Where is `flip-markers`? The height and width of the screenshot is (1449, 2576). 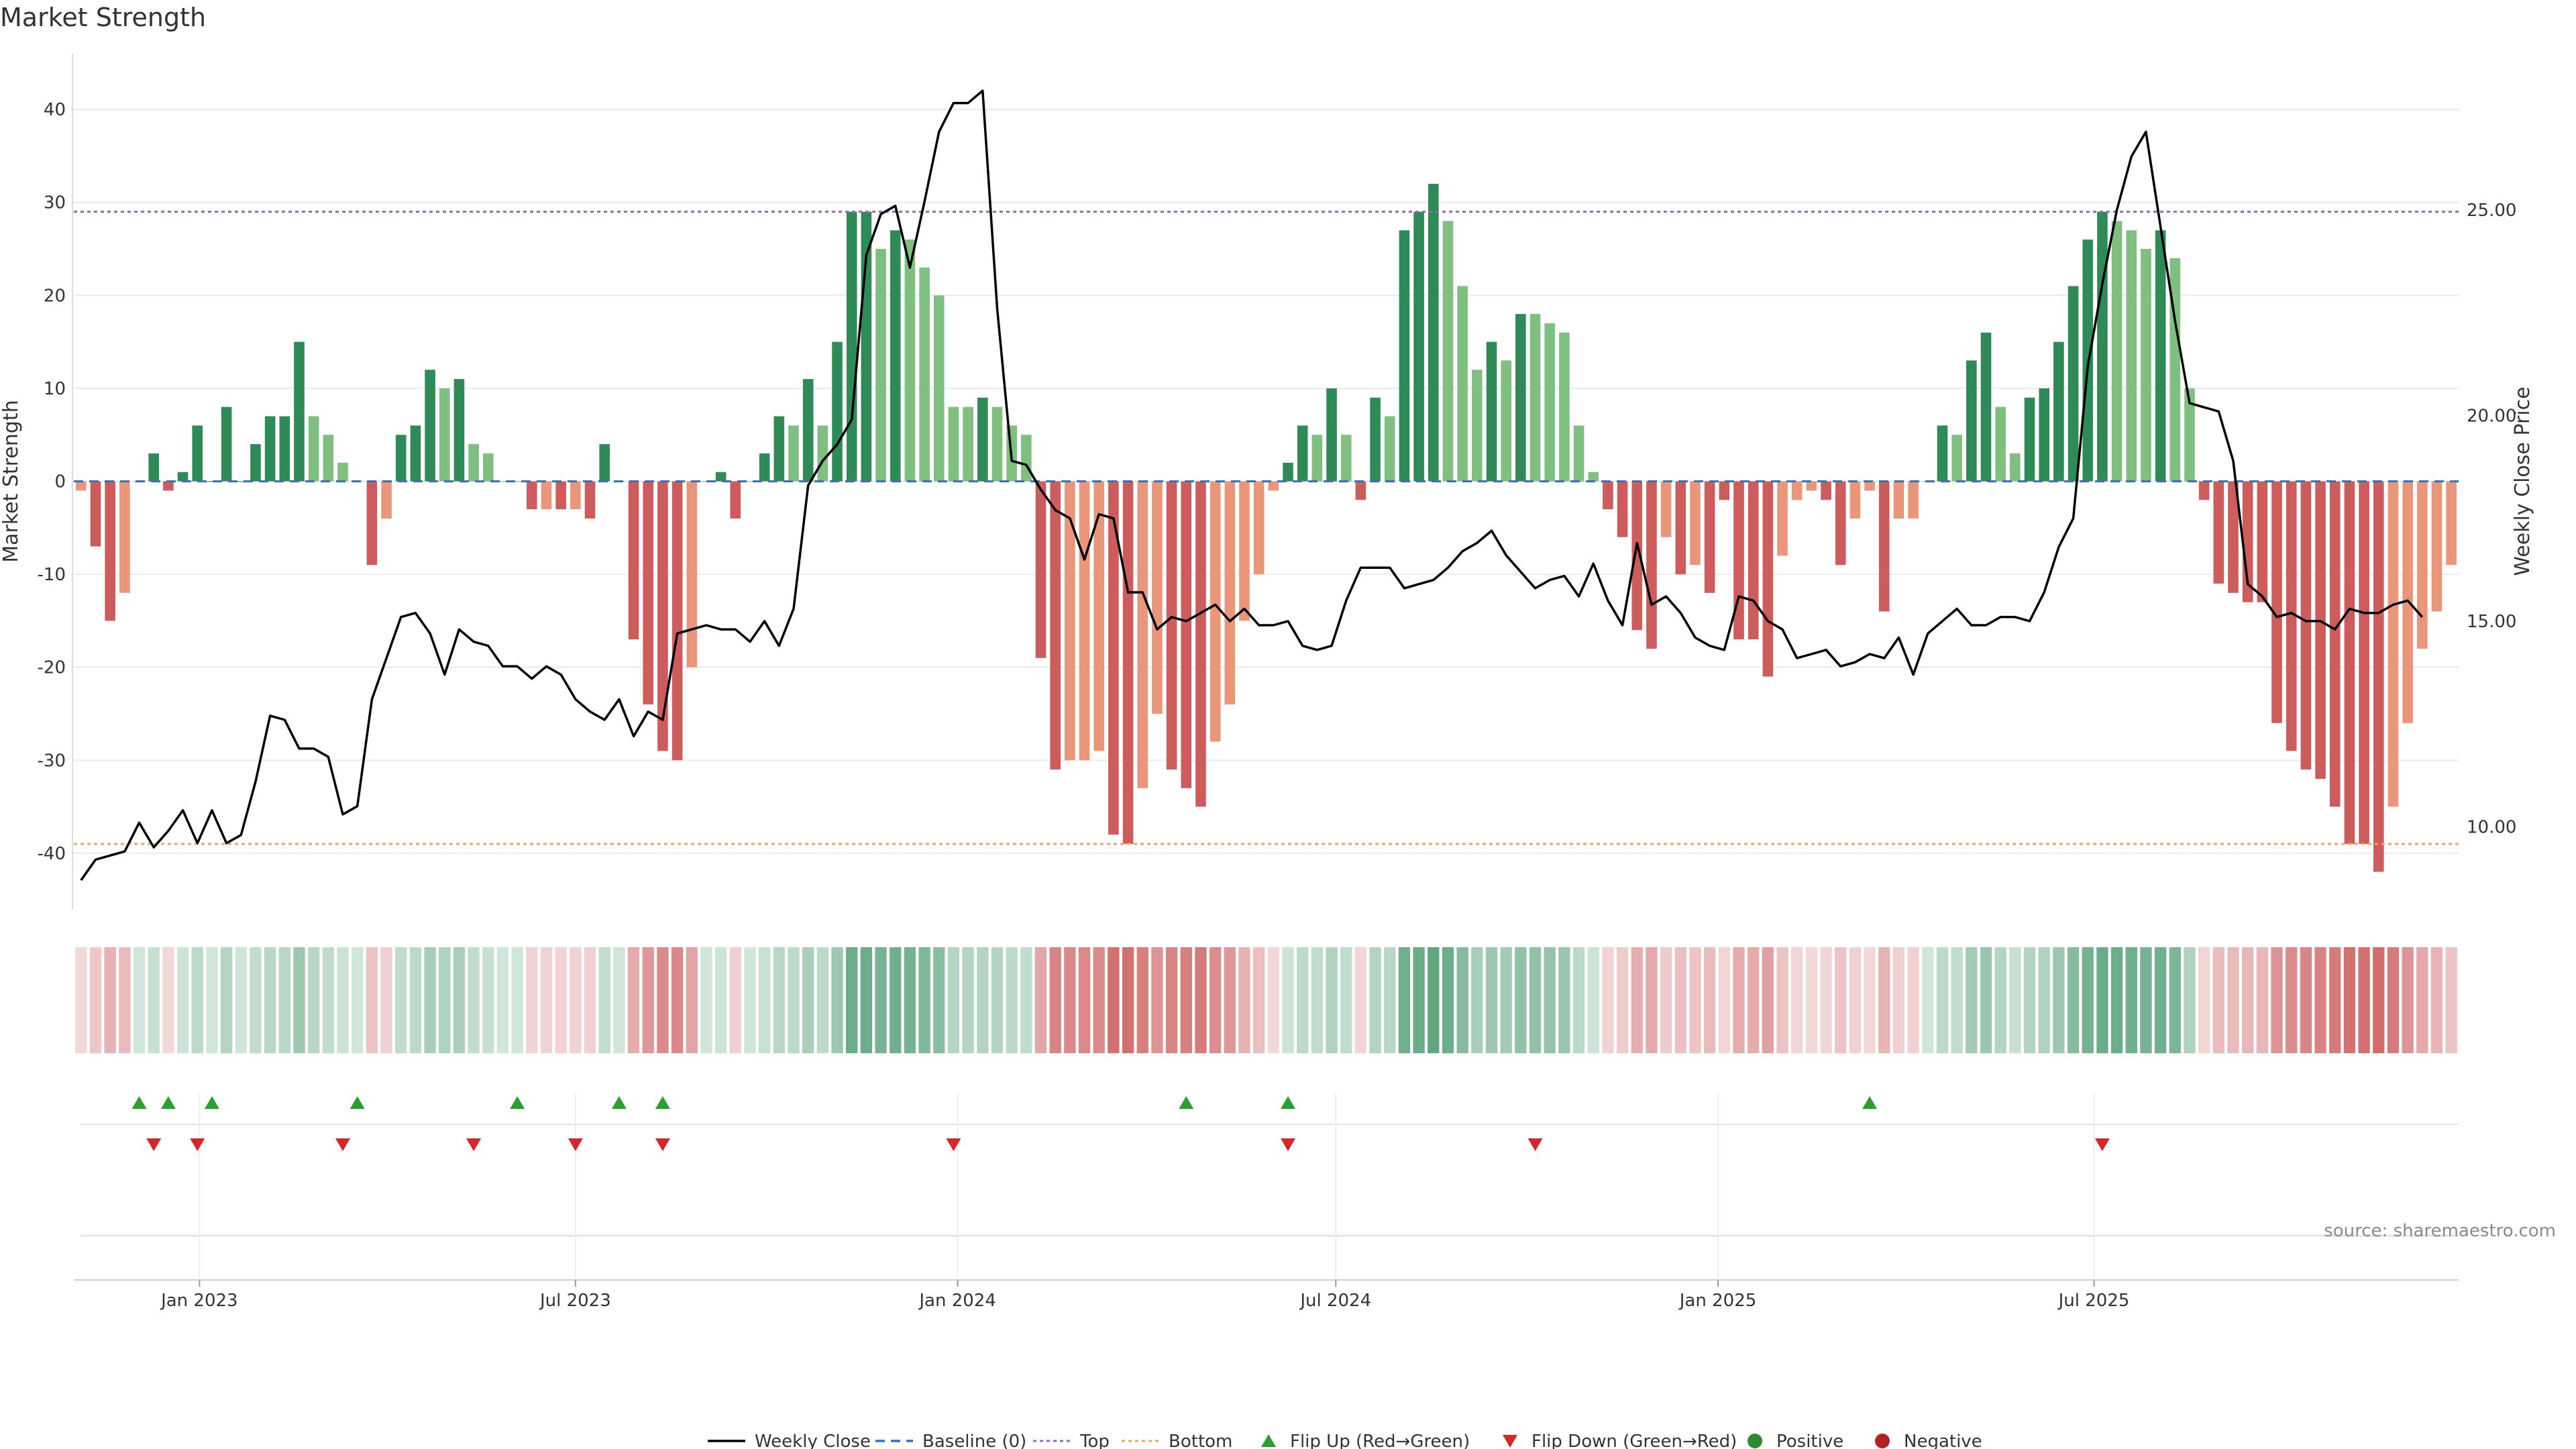
flip-markers is located at coordinates (1266, 1190).